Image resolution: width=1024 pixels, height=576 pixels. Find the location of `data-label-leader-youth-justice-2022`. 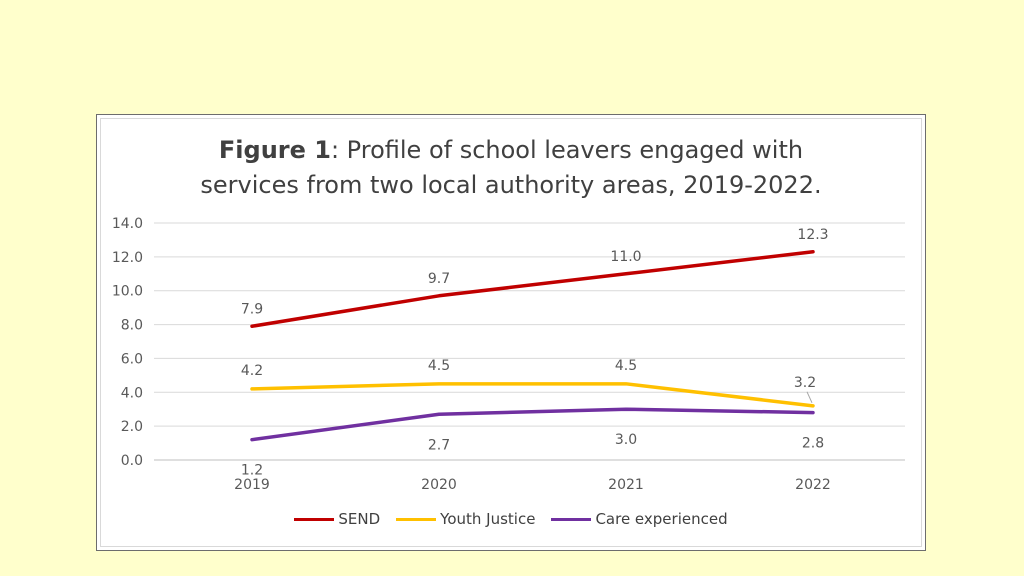

data-label-leader-youth-justice-2022 is located at coordinates (809, 397).